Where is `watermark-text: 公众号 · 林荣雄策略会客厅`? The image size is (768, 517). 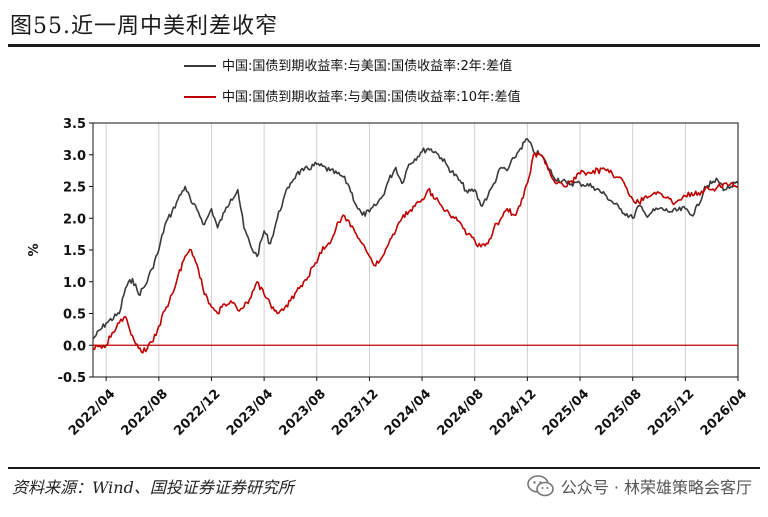
watermark-text: 公众号 · 林荣雄策略会客厅 is located at coordinates (656, 487).